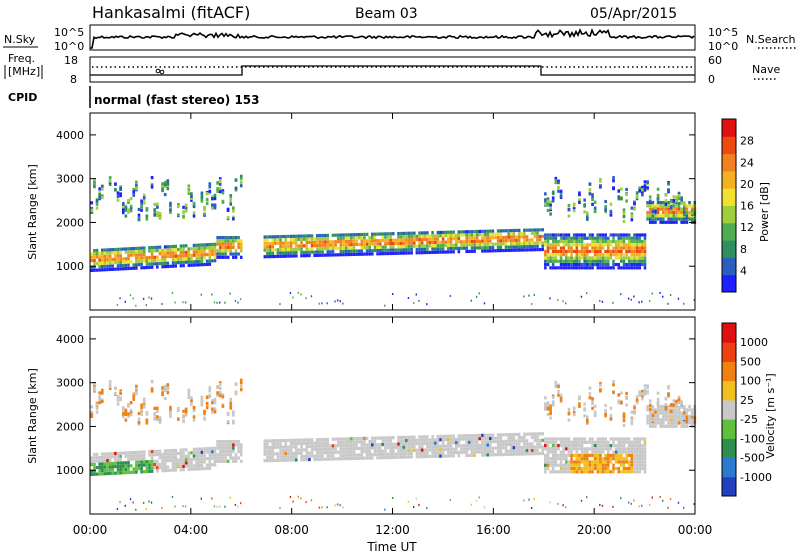 This screenshot has height=554, width=800. What do you see at coordinates (750, 361) in the screenshot?
I see `colorbar-tick-label: 500` at bounding box center [750, 361].